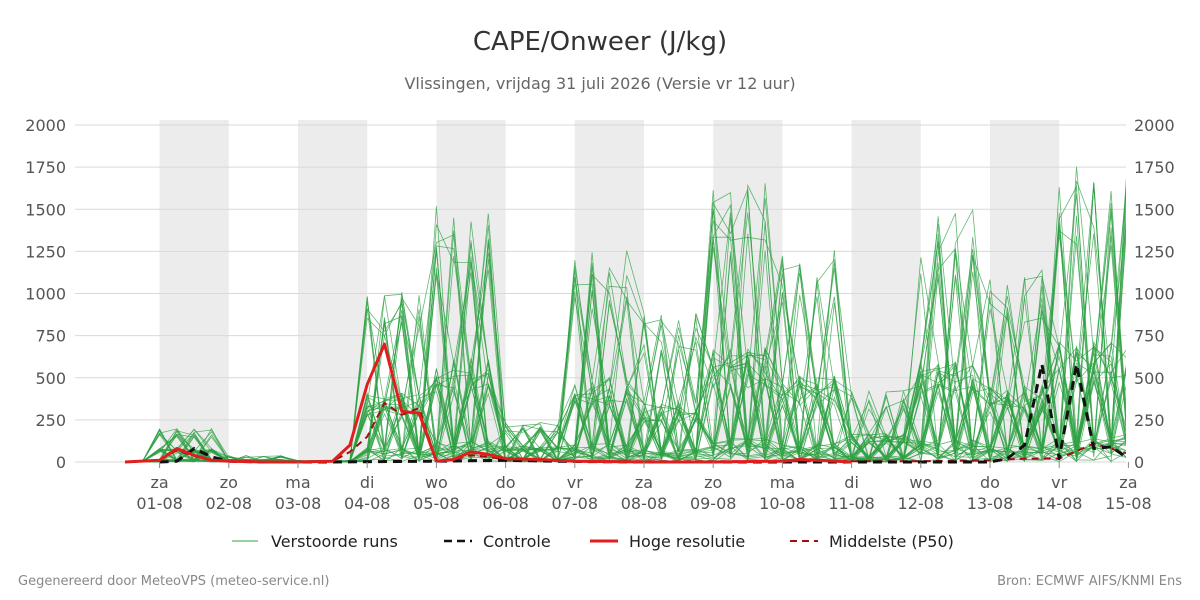 The image size is (1200, 600). Describe the element at coordinates (687, 541) in the screenshot. I see `legend-label-hoge-resolutie: Hoge resolutie` at that location.